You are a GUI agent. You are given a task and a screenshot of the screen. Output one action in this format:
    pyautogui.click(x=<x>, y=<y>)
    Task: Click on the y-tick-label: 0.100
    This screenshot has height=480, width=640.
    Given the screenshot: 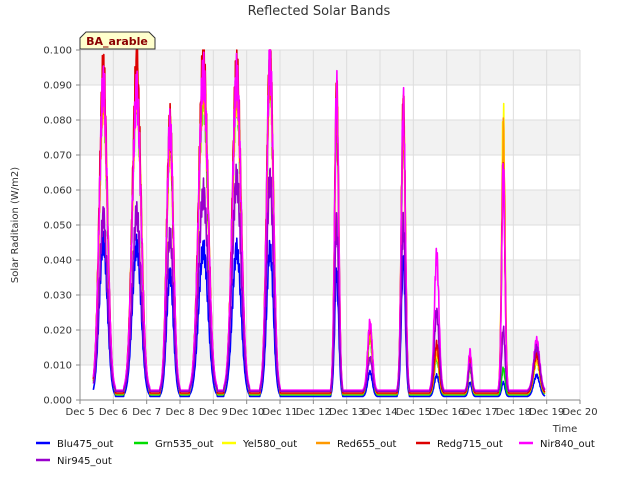 What is the action you would take?
    pyautogui.click(x=57, y=51)
    